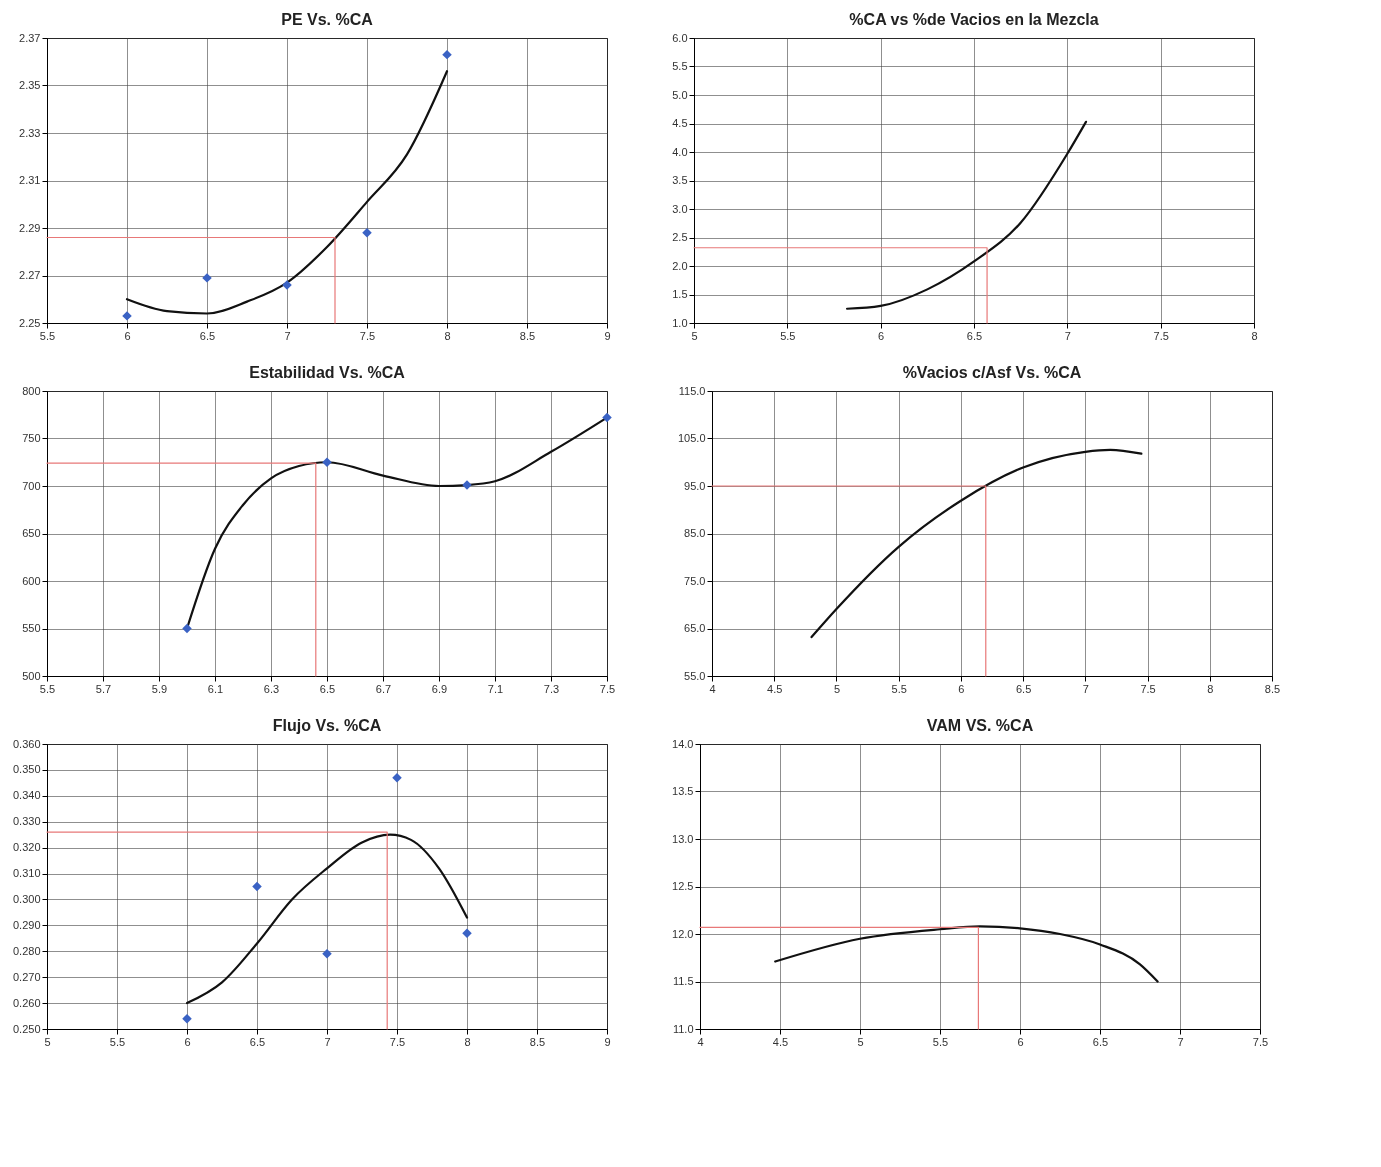 The image size is (1381, 1167). What do you see at coordinates (30, 322) in the screenshot?
I see `y-tick-label: 2.25` at bounding box center [30, 322].